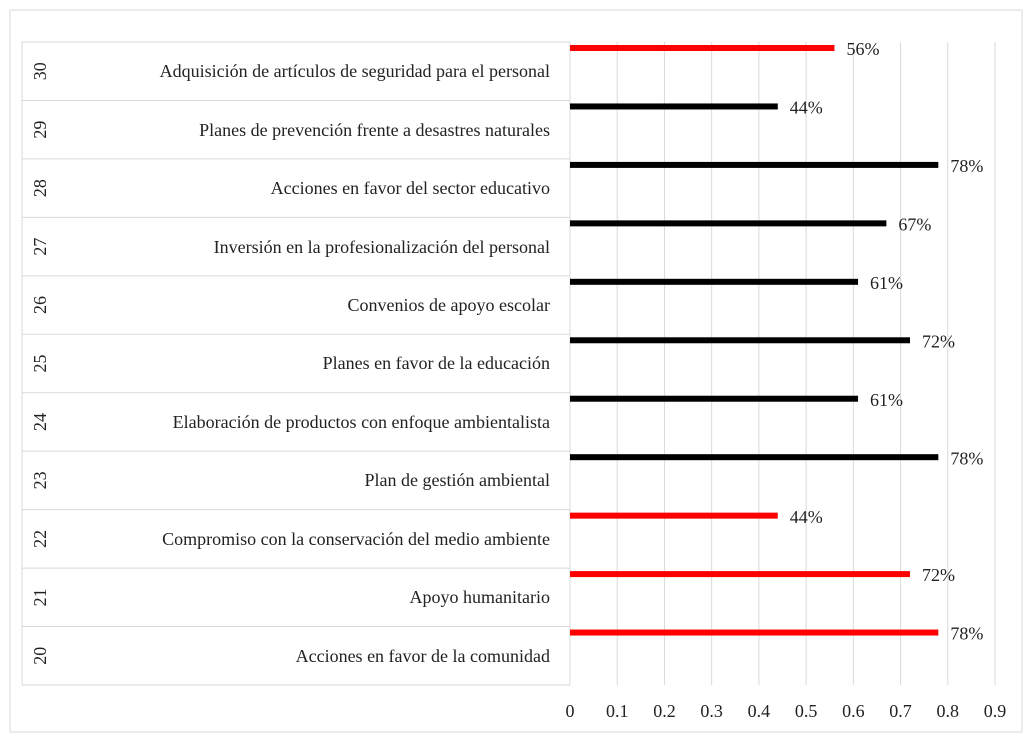 Image resolution: width=1033 pixels, height=733 pixels. I want to click on category-number: 23, so click(40, 480).